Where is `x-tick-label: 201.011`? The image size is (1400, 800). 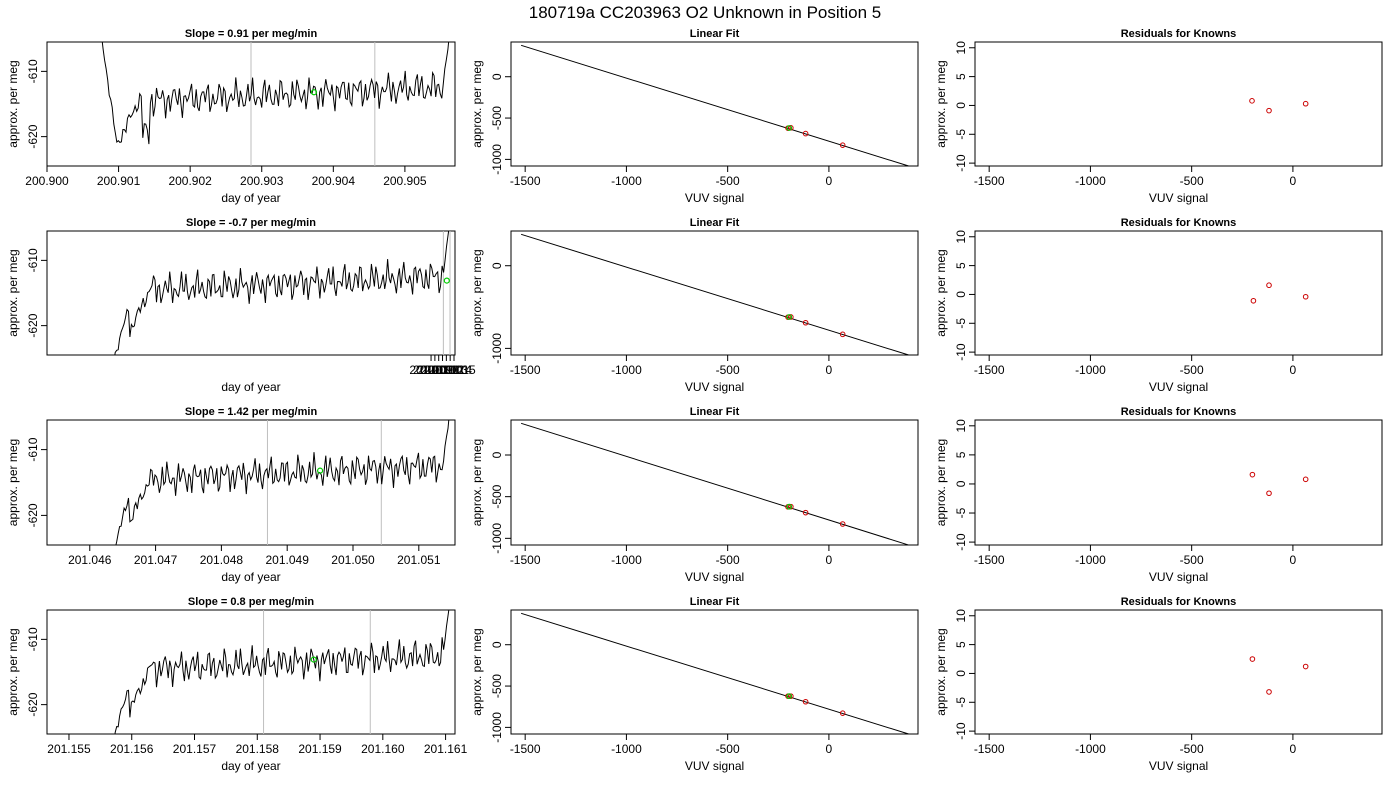
x-tick-label: 201.011 is located at coordinates (438, 370).